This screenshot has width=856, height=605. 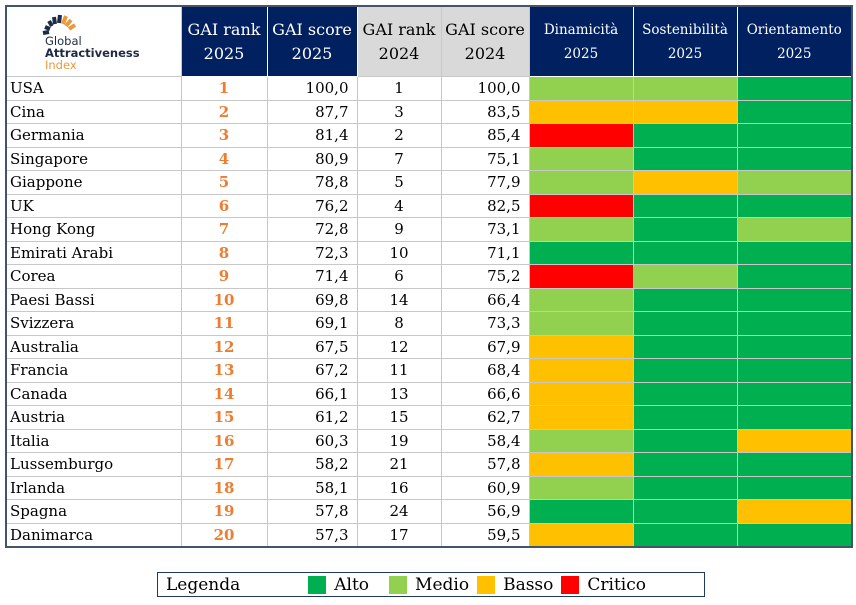 I want to click on header-gai-score-2024: GAI score 2024, so click(x=485, y=41).